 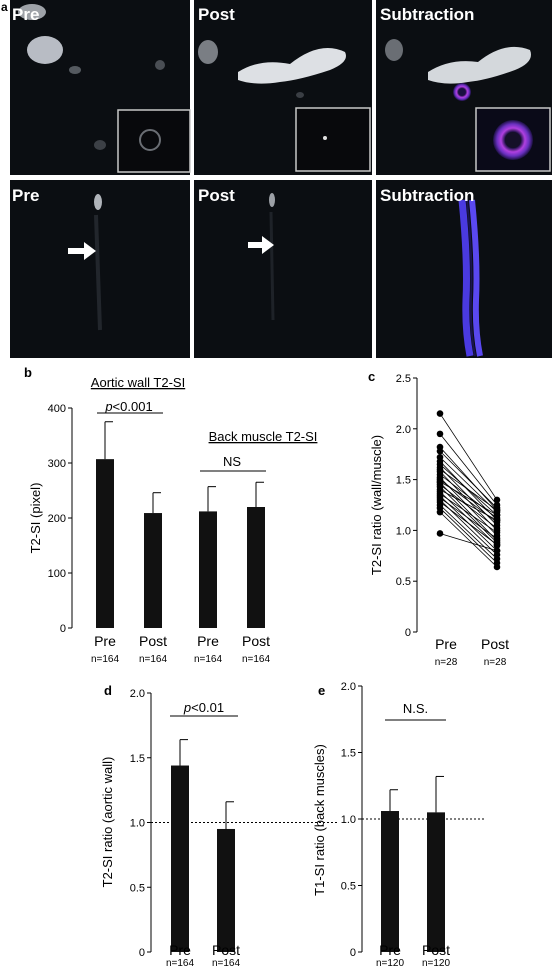 What do you see at coordinates (403, 430) in the screenshot?
I see `c-ytick-label: 2.0` at bounding box center [403, 430].